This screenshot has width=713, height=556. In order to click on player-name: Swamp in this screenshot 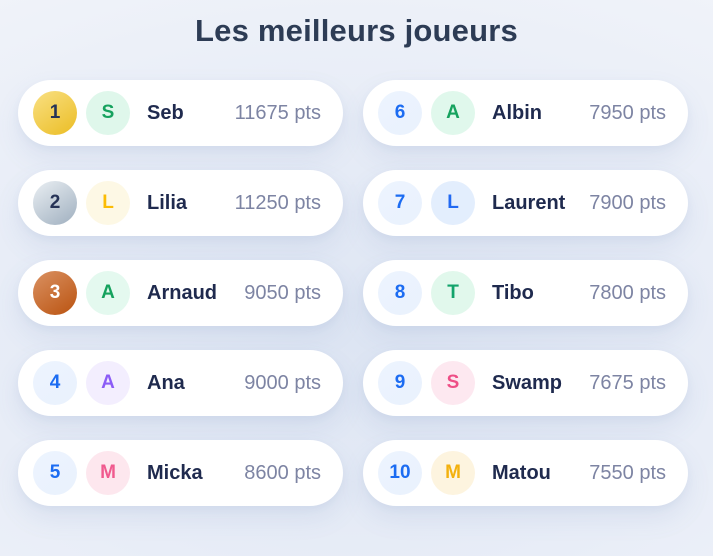, I will do `click(527, 382)`.